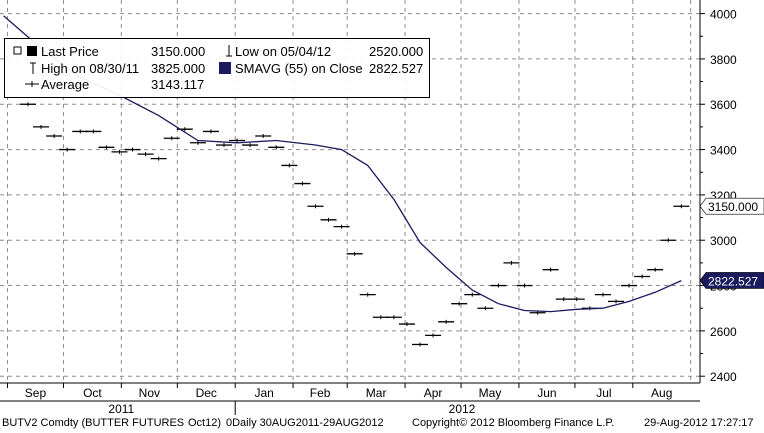  What do you see at coordinates (513, 423) in the screenshot?
I see `footer-copyright: Copyright© 2012 Bloomberg Finance L.P.` at bounding box center [513, 423].